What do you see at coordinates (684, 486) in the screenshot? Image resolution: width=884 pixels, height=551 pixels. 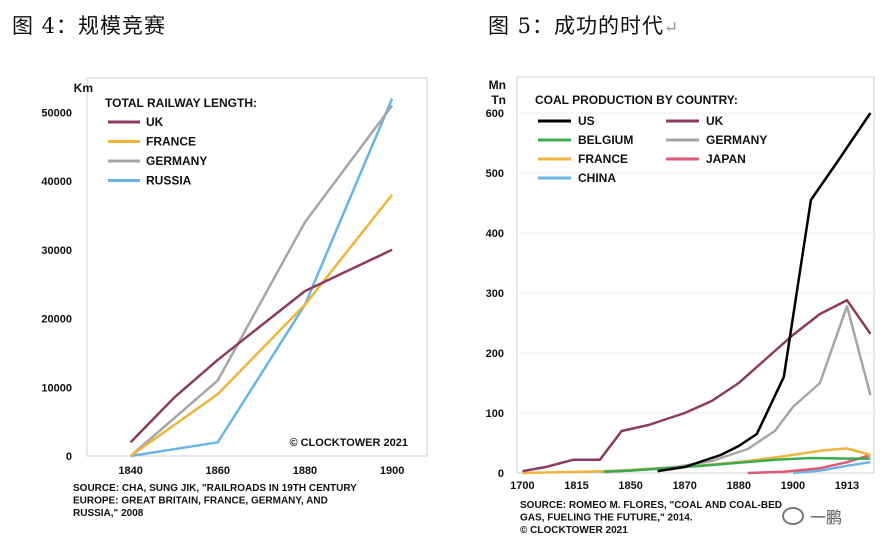 I see `x-tick-1870: 1870` at bounding box center [684, 486].